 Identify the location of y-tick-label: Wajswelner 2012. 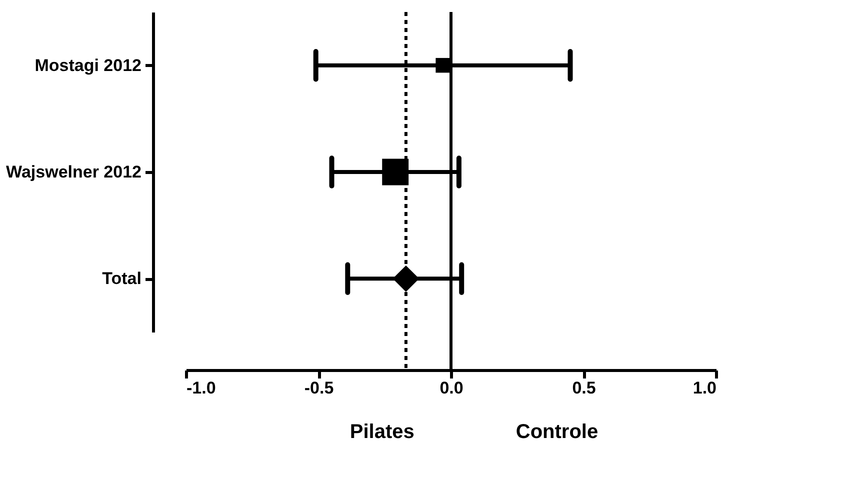
(74, 172).